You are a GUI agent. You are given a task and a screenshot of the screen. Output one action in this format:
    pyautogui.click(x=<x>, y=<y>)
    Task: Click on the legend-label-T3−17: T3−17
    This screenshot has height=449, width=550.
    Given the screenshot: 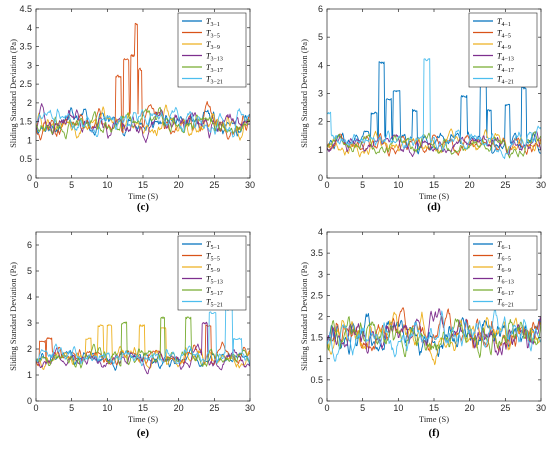 What is the action you would take?
    pyautogui.click(x=214, y=68)
    